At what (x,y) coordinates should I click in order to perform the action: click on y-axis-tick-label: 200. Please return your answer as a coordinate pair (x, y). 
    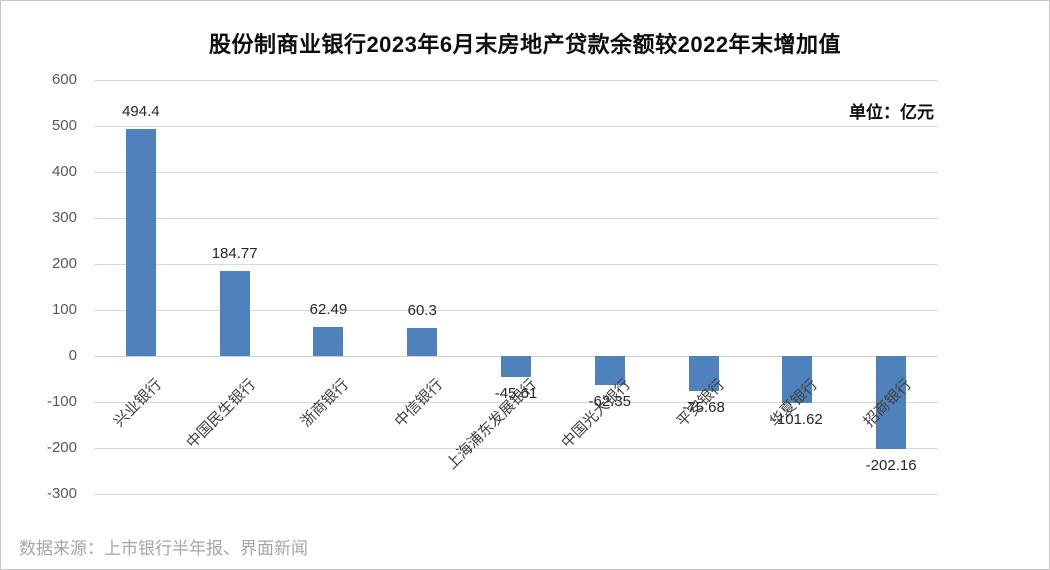
    Looking at the image, I should click on (64, 263).